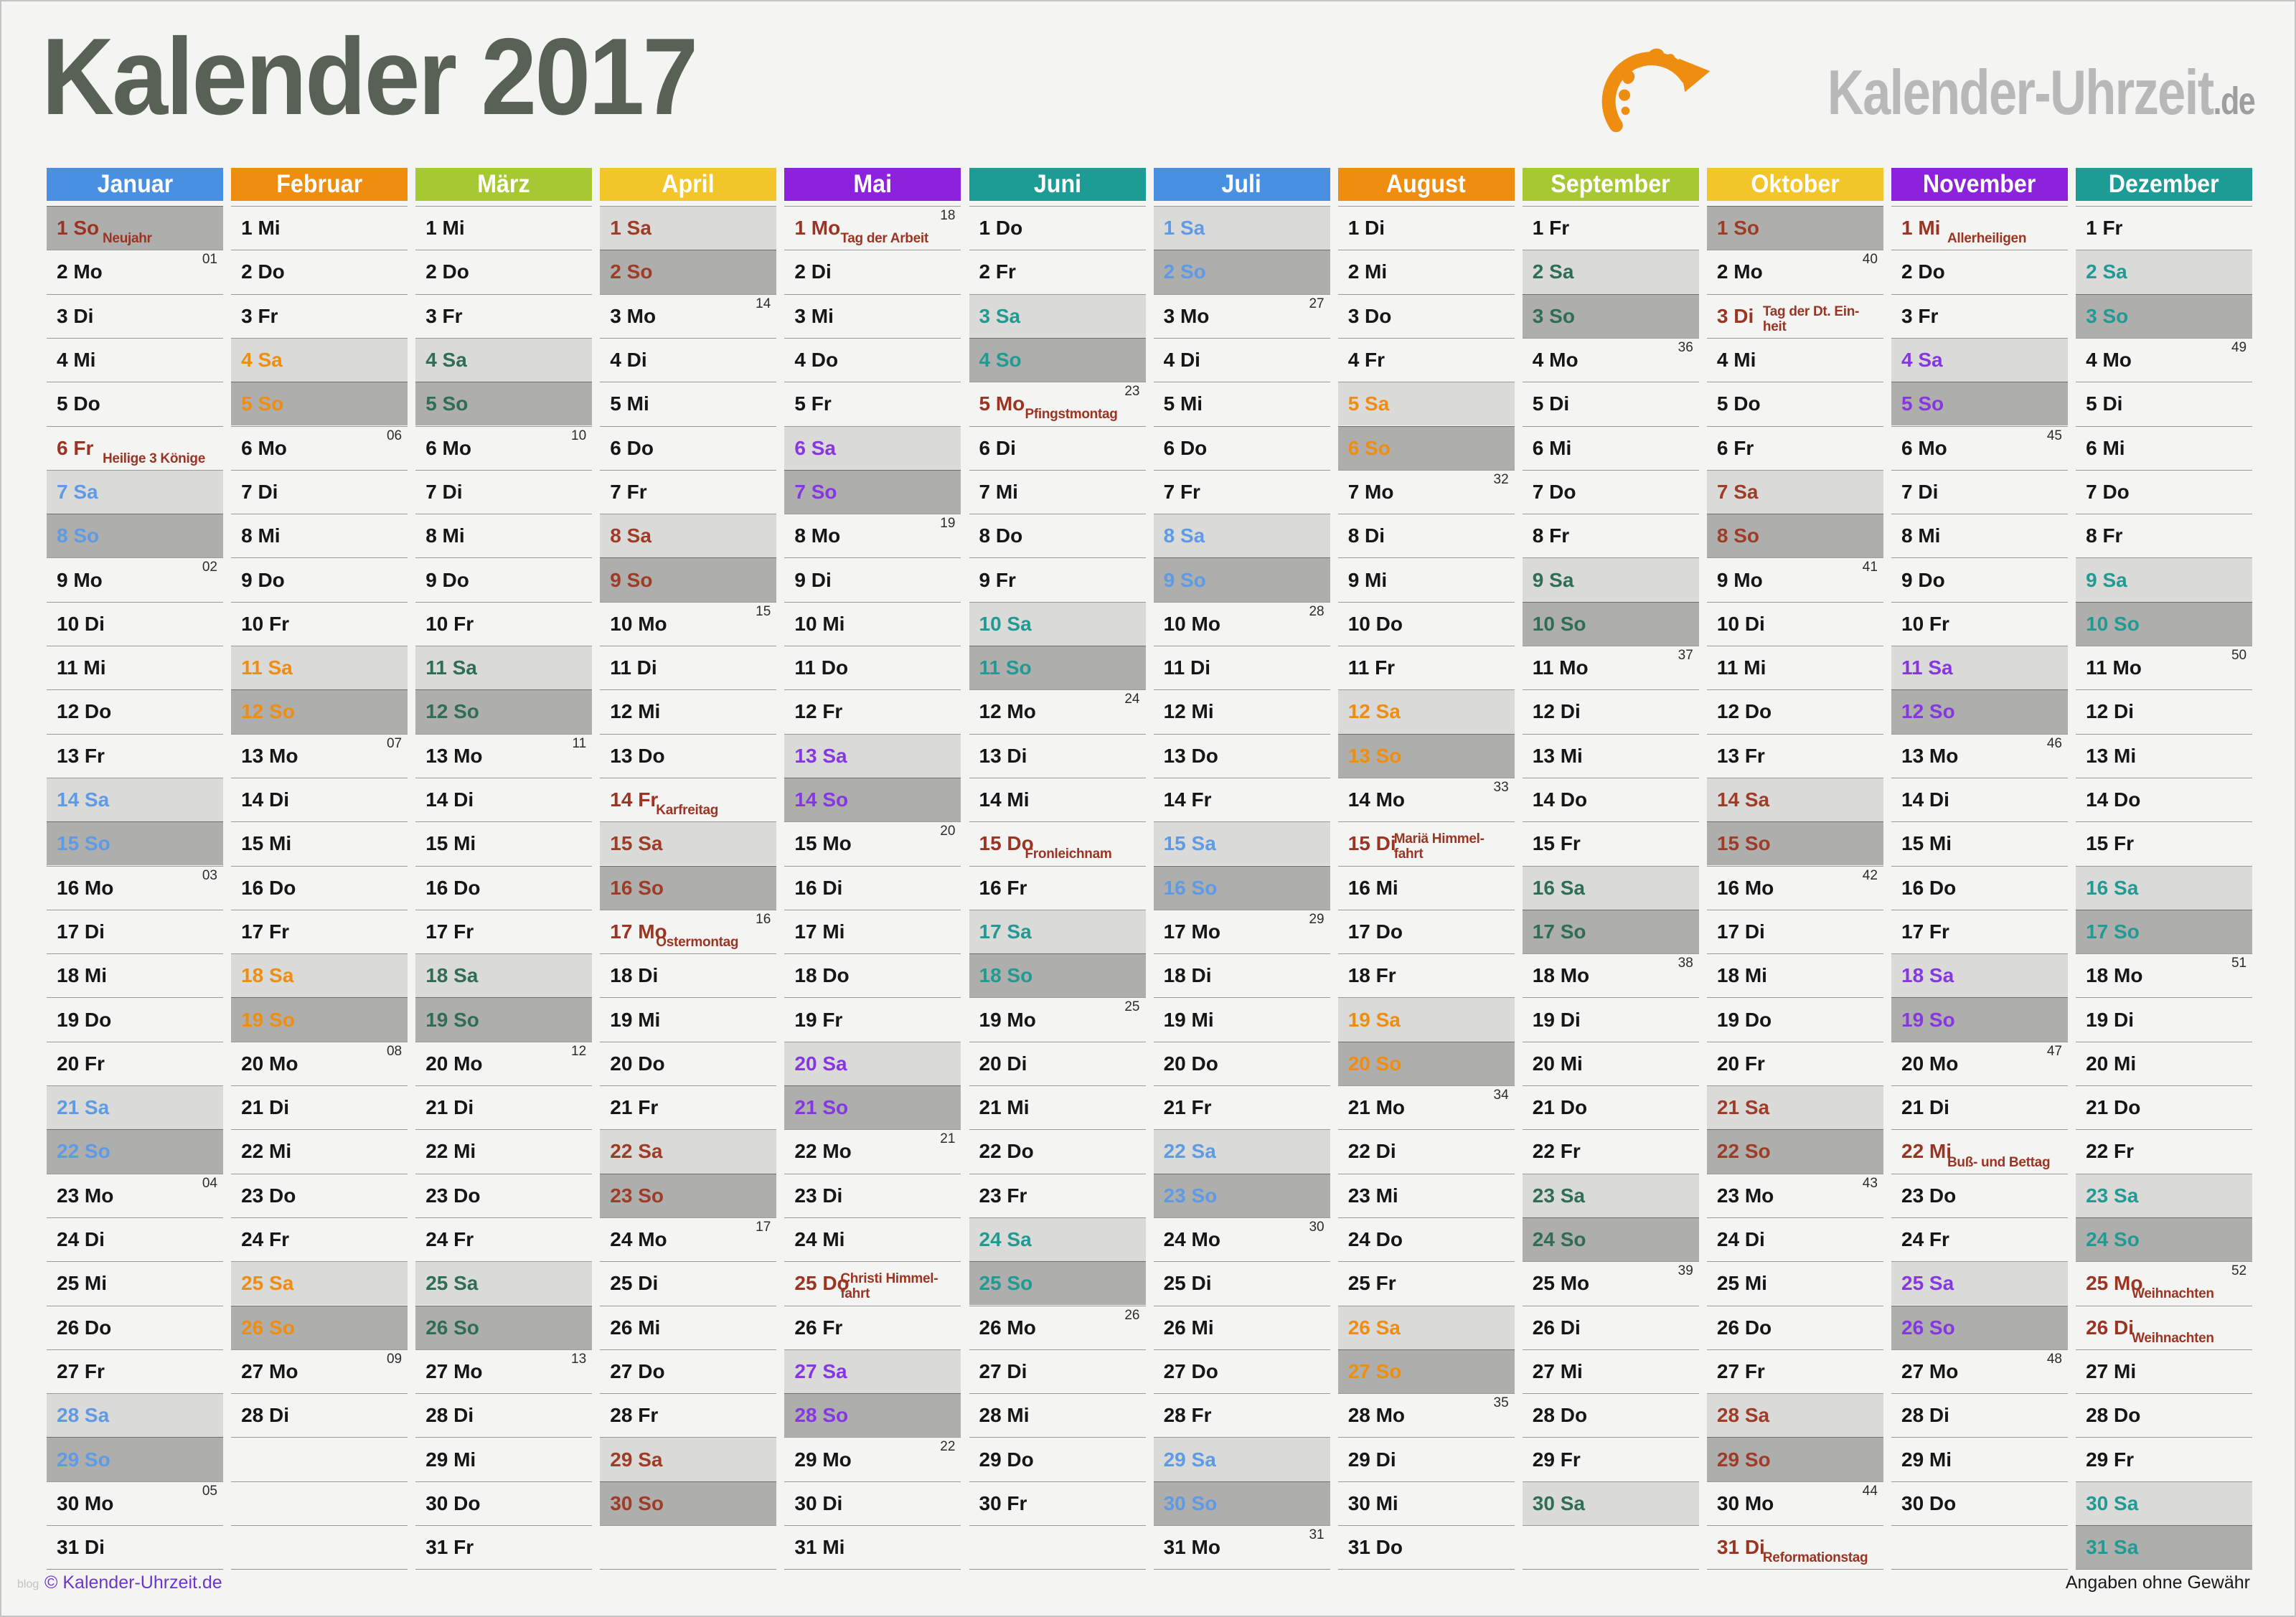 This screenshot has width=2296, height=1617. What do you see at coordinates (1000, 315) in the screenshot?
I see `day-label: 3 Sa` at bounding box center [1000, 315].